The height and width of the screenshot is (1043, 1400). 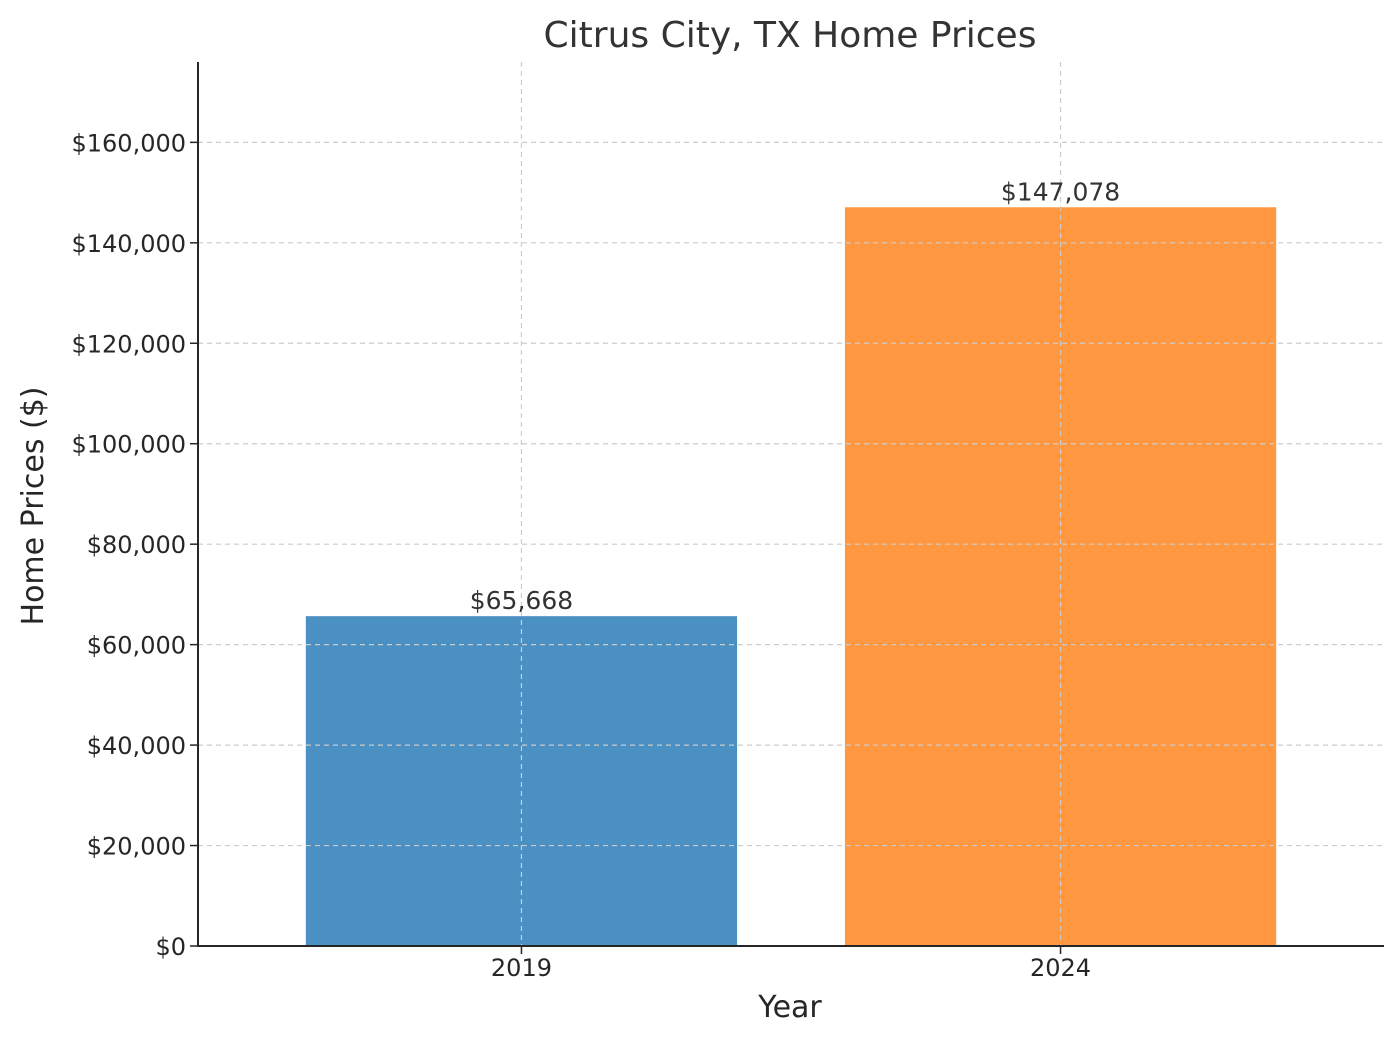 I want to click on data-label: $147,078, so click(x=1060, y=191).